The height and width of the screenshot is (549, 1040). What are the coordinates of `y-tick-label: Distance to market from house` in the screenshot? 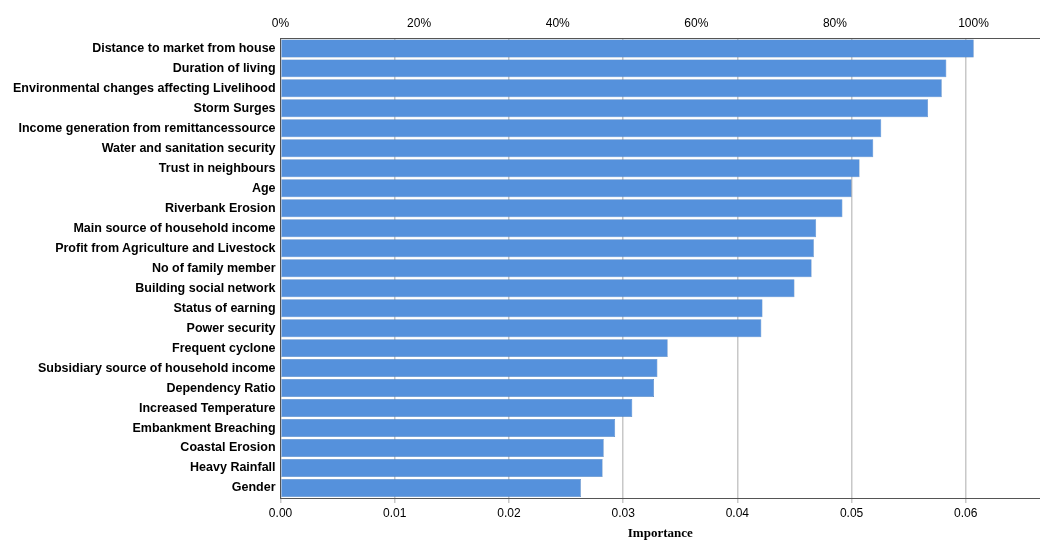 It's located at (184, 47).